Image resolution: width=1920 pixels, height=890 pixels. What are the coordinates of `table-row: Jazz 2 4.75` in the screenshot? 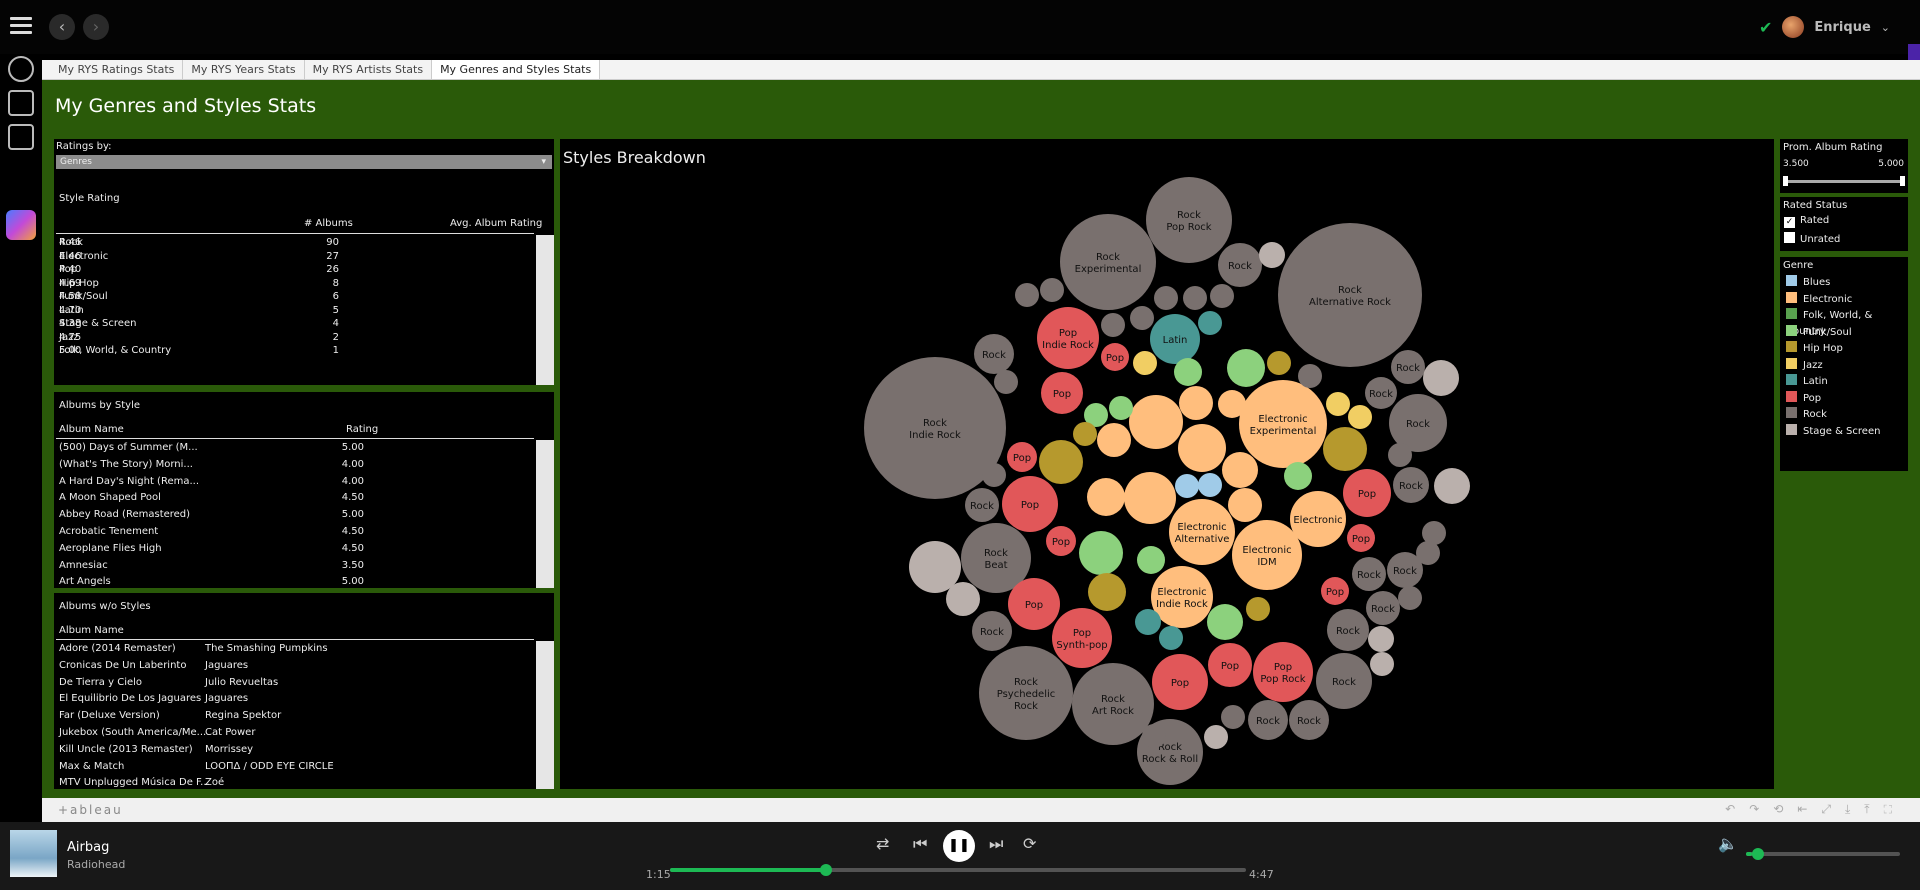 It's located at (299, 338).